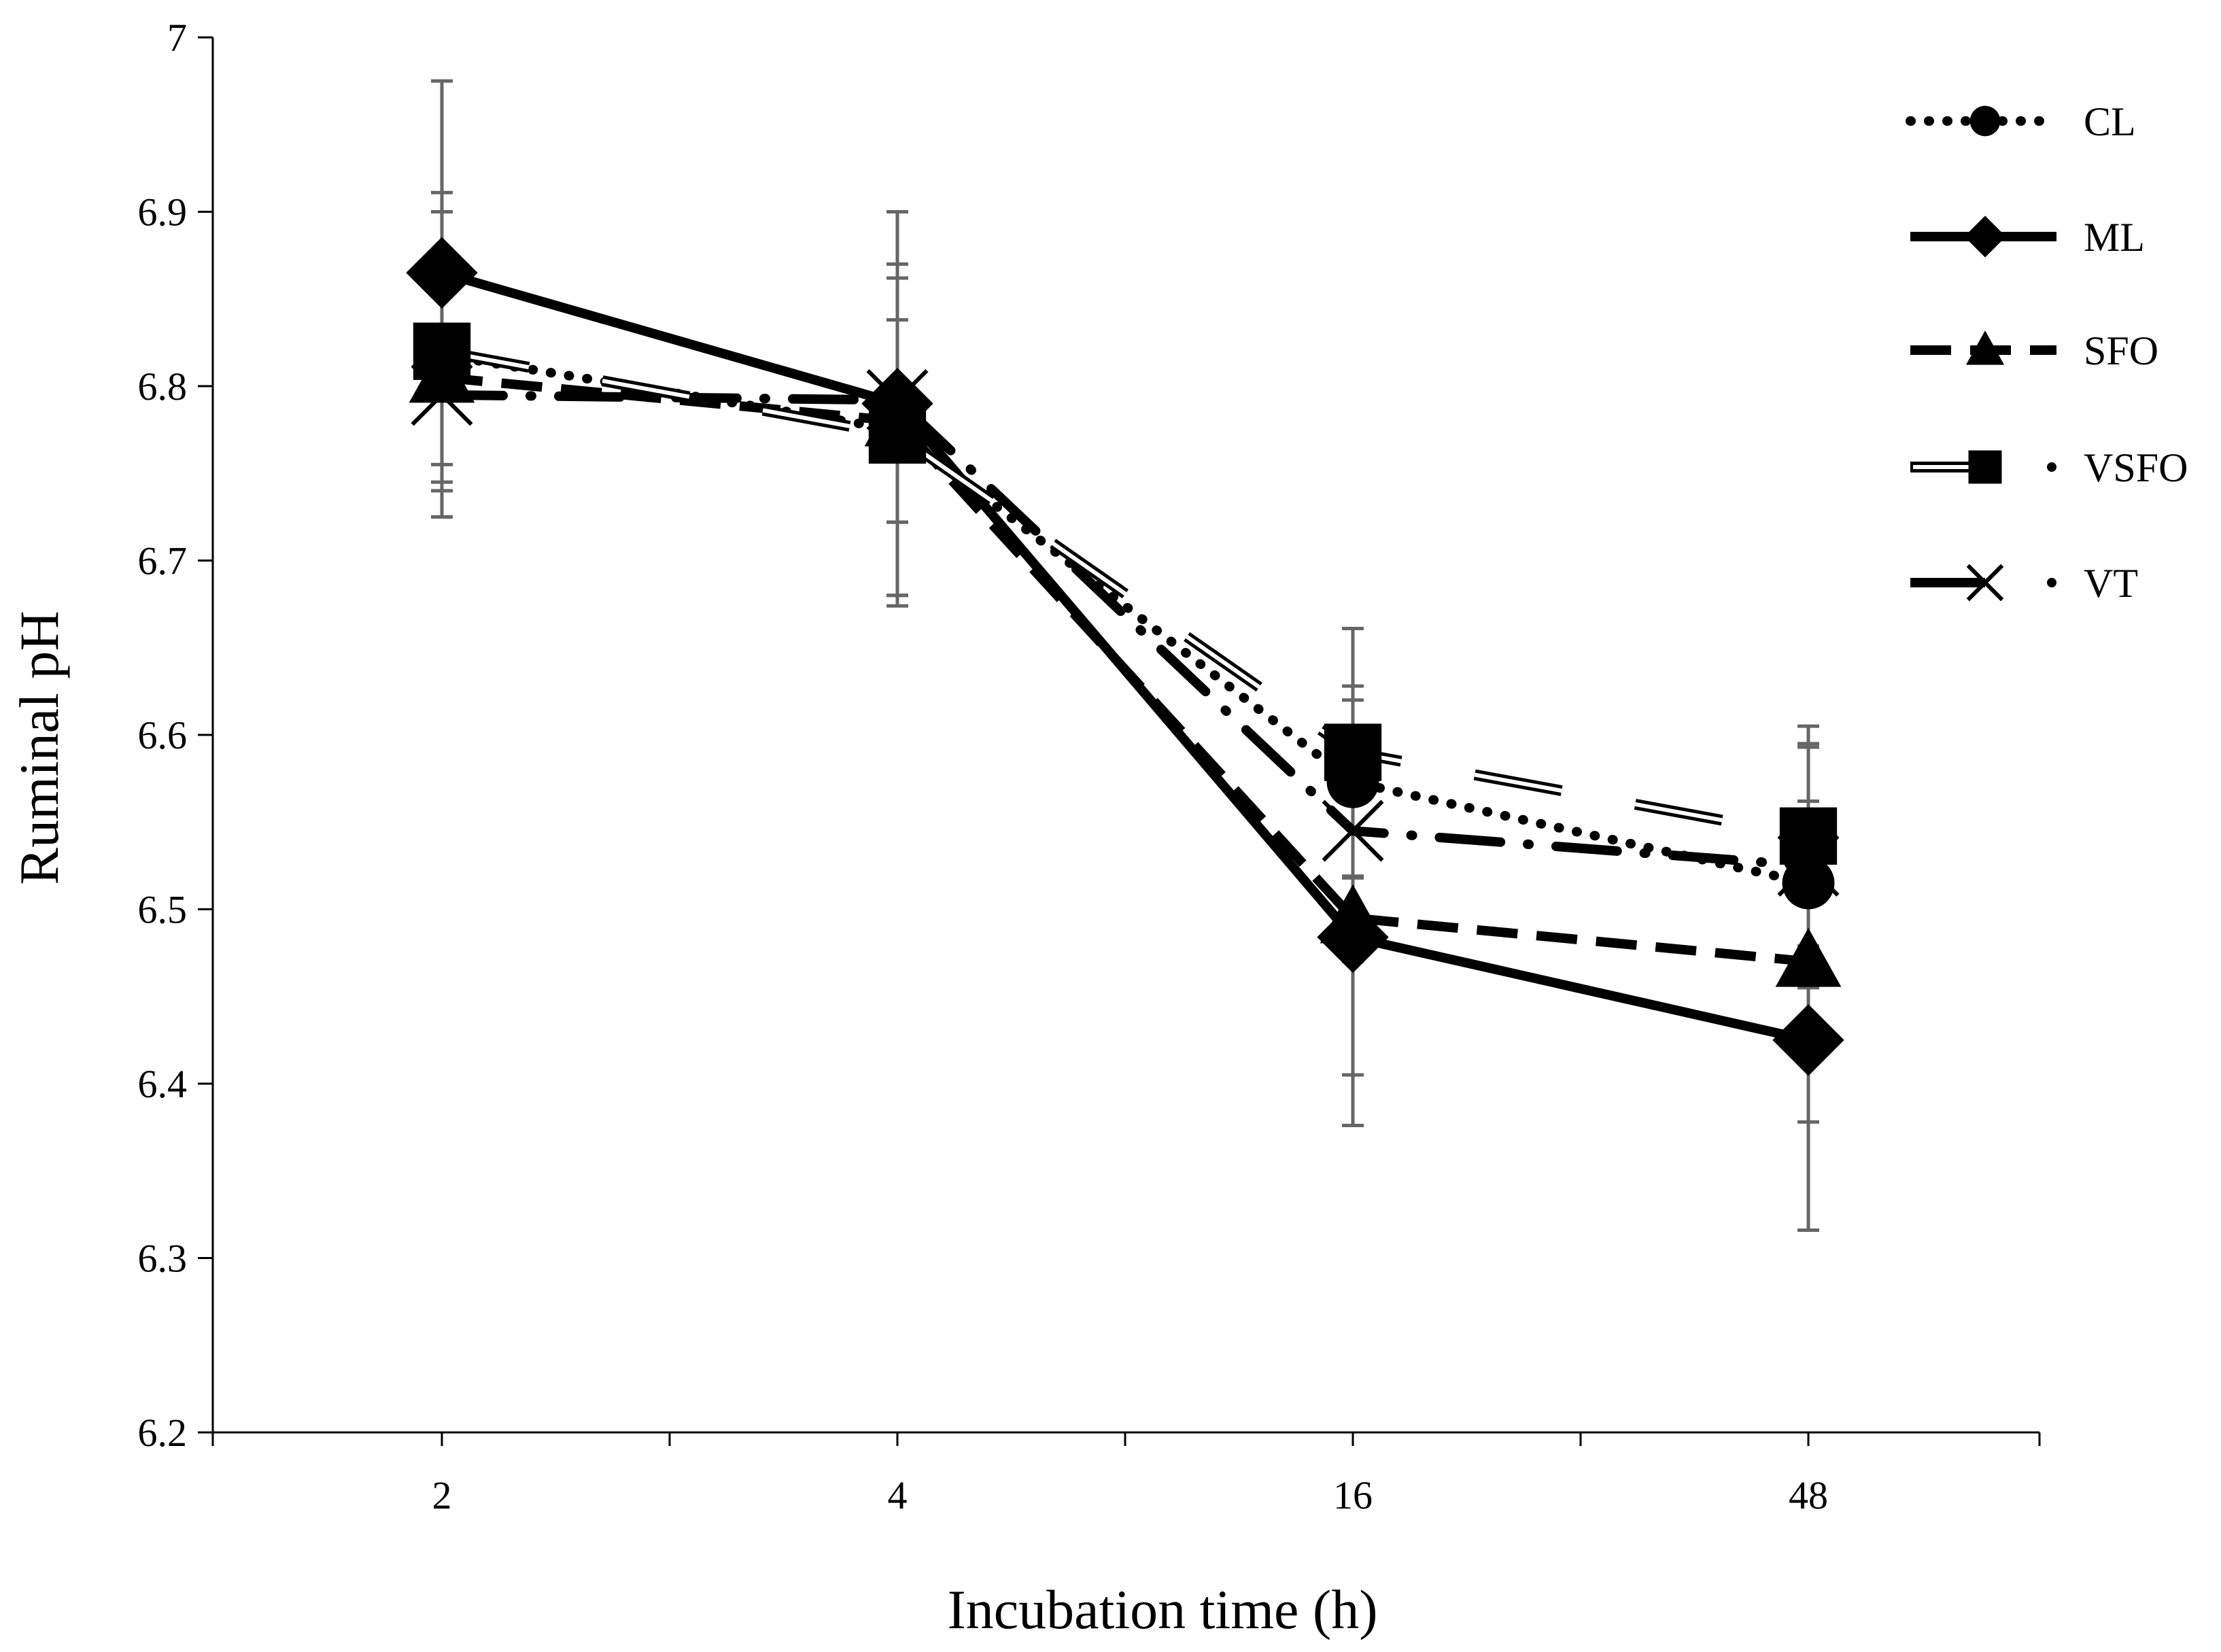 The height and width of the screenshot is (1652, 2221). What do you see at coordinates (2136, 467) in the screenshot?
I see `legend-vsfo-label: VSFO` at bounding box center [2136, 467].